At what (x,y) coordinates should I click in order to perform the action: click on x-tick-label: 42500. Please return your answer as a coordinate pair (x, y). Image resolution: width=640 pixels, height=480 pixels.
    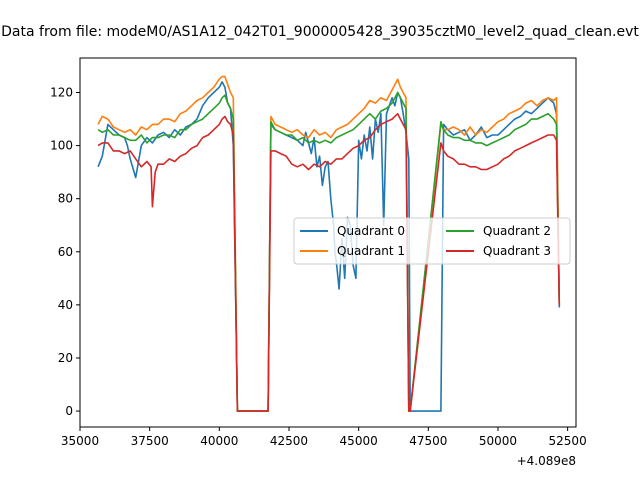
    Looking at the image, I should click on (289, 441).